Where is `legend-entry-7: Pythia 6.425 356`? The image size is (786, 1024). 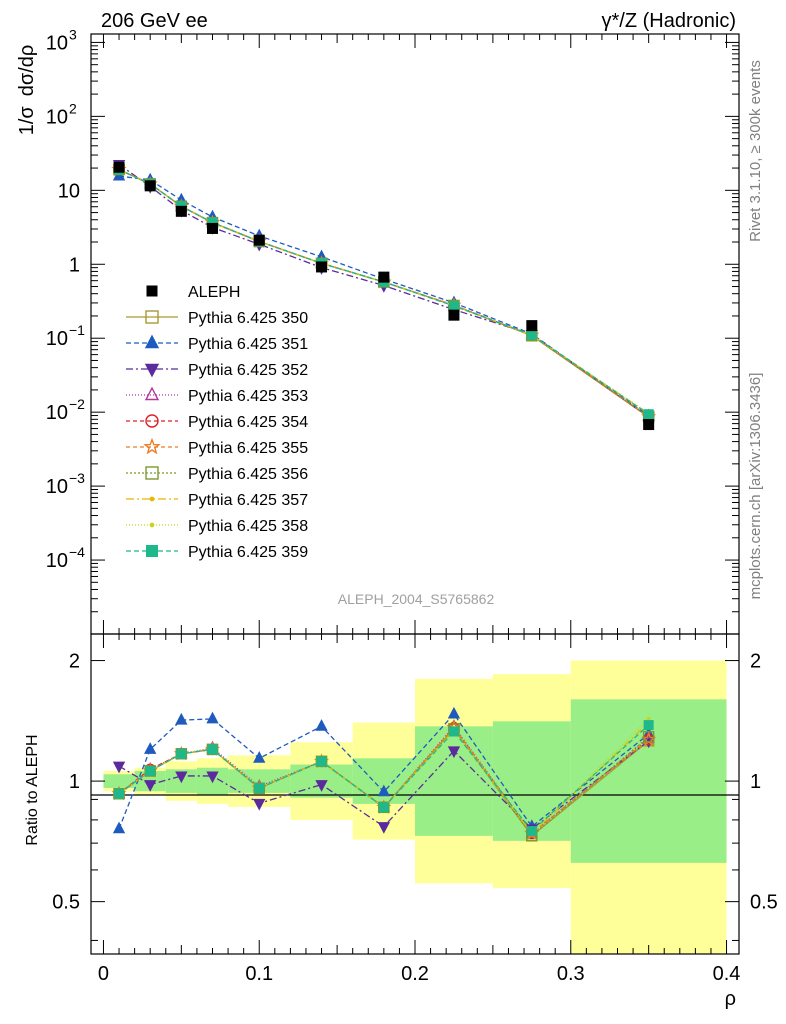 legend-entry-7: Pythia 6.425 356 is located at coordinates (217, 474).